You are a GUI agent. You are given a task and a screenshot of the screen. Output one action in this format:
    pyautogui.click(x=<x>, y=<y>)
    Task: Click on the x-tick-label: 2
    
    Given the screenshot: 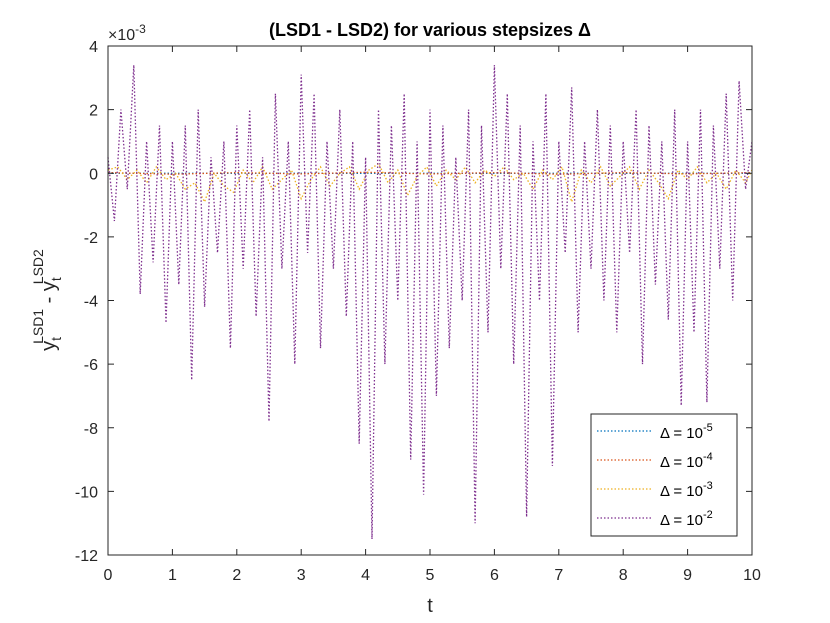 What is the action you would take?
    pyautogui.click(x=236, y=575)
    